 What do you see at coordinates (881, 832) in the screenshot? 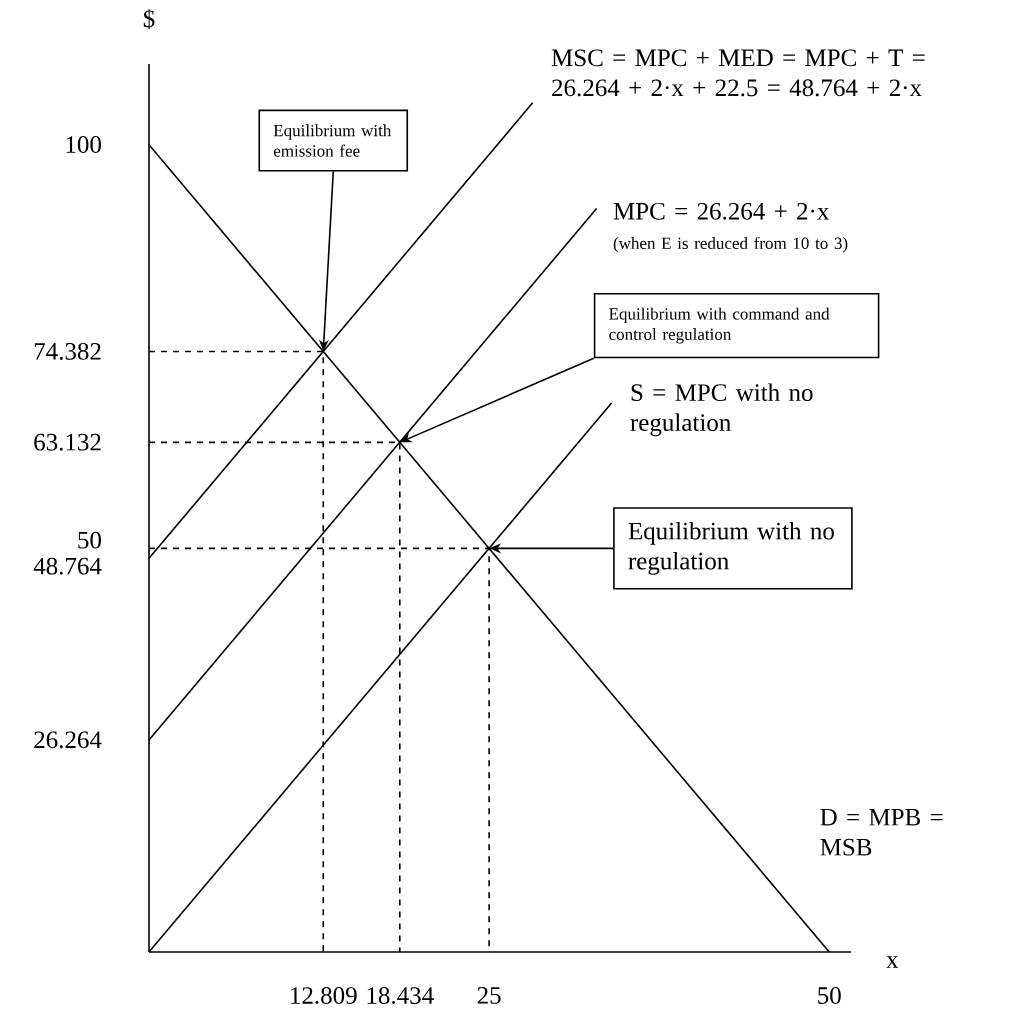
I see `text: D = MPB = MSB` at bounding box center [881, 832].